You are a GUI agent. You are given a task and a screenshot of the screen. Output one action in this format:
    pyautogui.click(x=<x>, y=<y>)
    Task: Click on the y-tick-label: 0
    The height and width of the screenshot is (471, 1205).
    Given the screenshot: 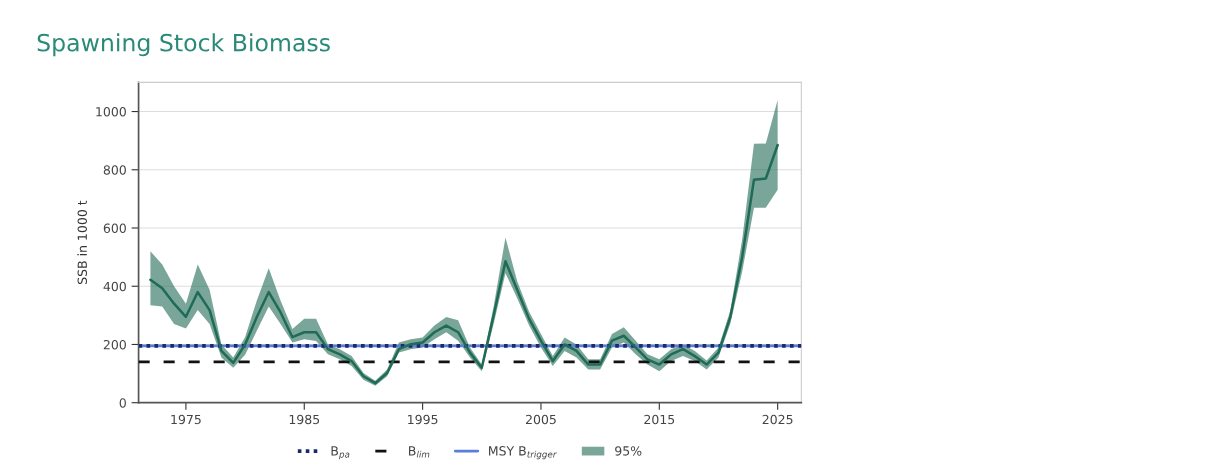 What is the action you would take?
    pyautogui.click(x=122, y=403)
    